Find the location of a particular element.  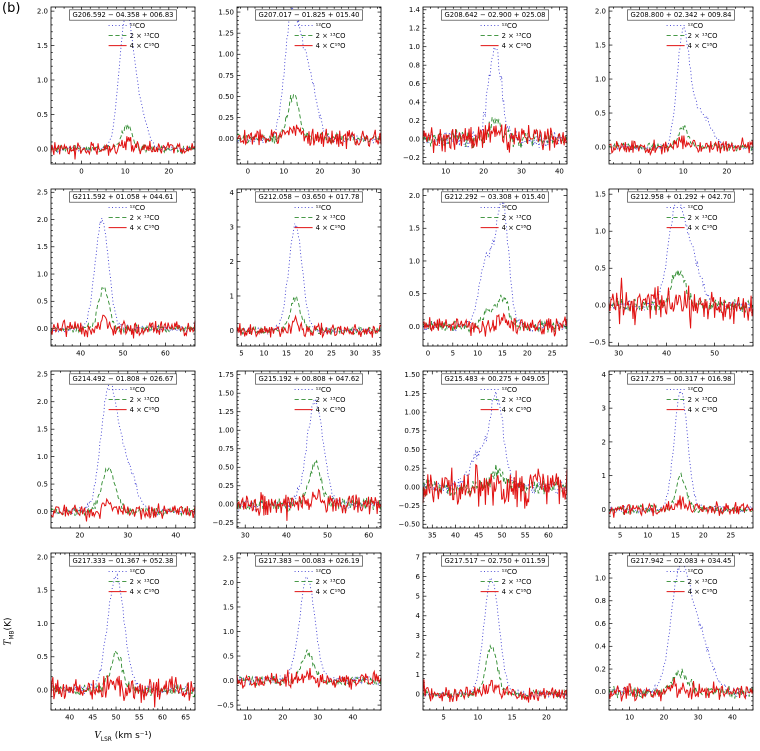

y-tick-label: 1.5 is located at coordinates (414, 229).